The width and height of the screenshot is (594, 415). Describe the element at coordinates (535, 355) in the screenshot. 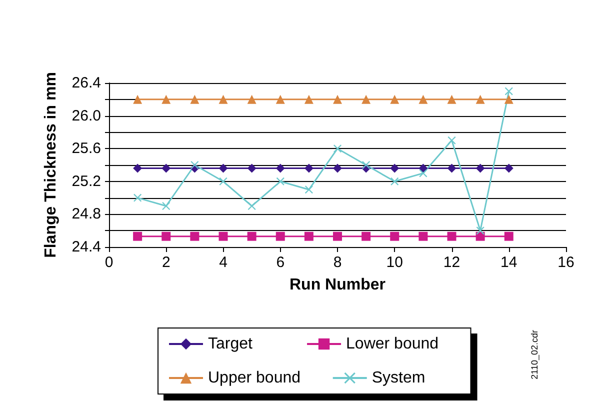

I see `text: 2110_02.cdr` at that location.